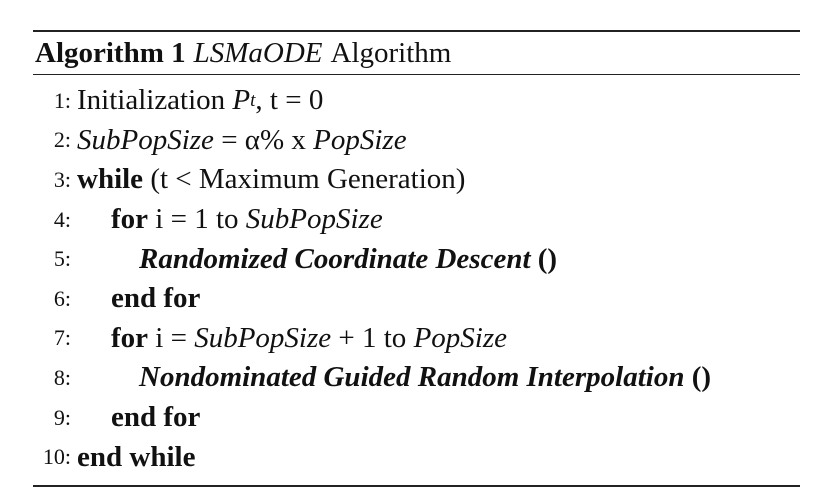  I want to click on algorithm-title: Algorithm 1 LSMaODE Algorithm, so click(416, 53).